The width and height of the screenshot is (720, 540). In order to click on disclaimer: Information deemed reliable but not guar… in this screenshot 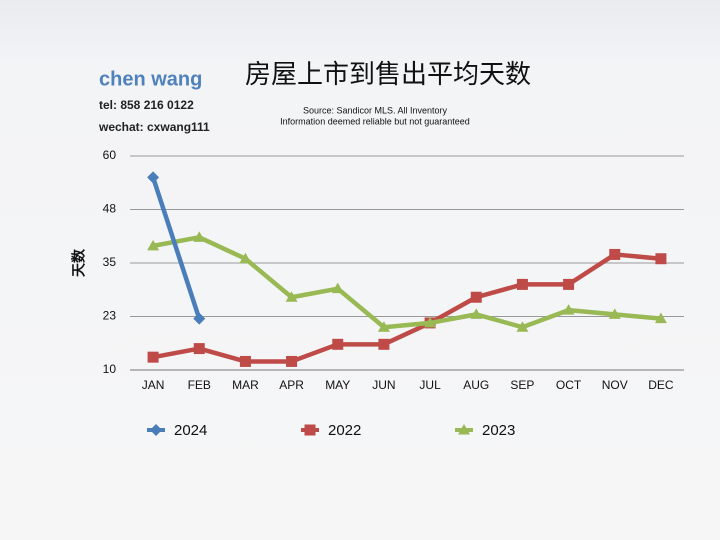, I will do `click(375, 121)`.